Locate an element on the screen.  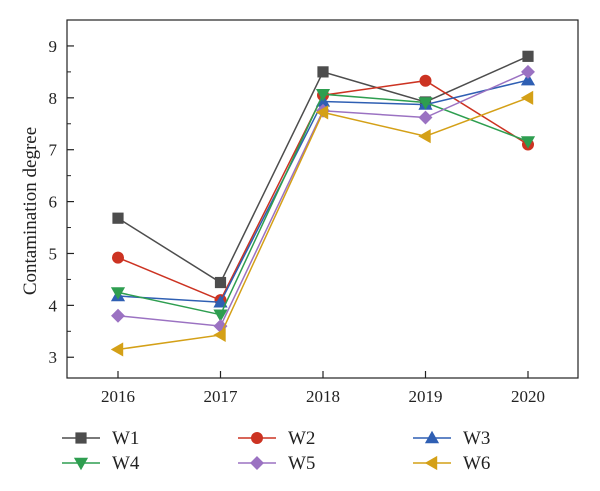
y-tick-label: 6 is located at coordinates (53, 202).